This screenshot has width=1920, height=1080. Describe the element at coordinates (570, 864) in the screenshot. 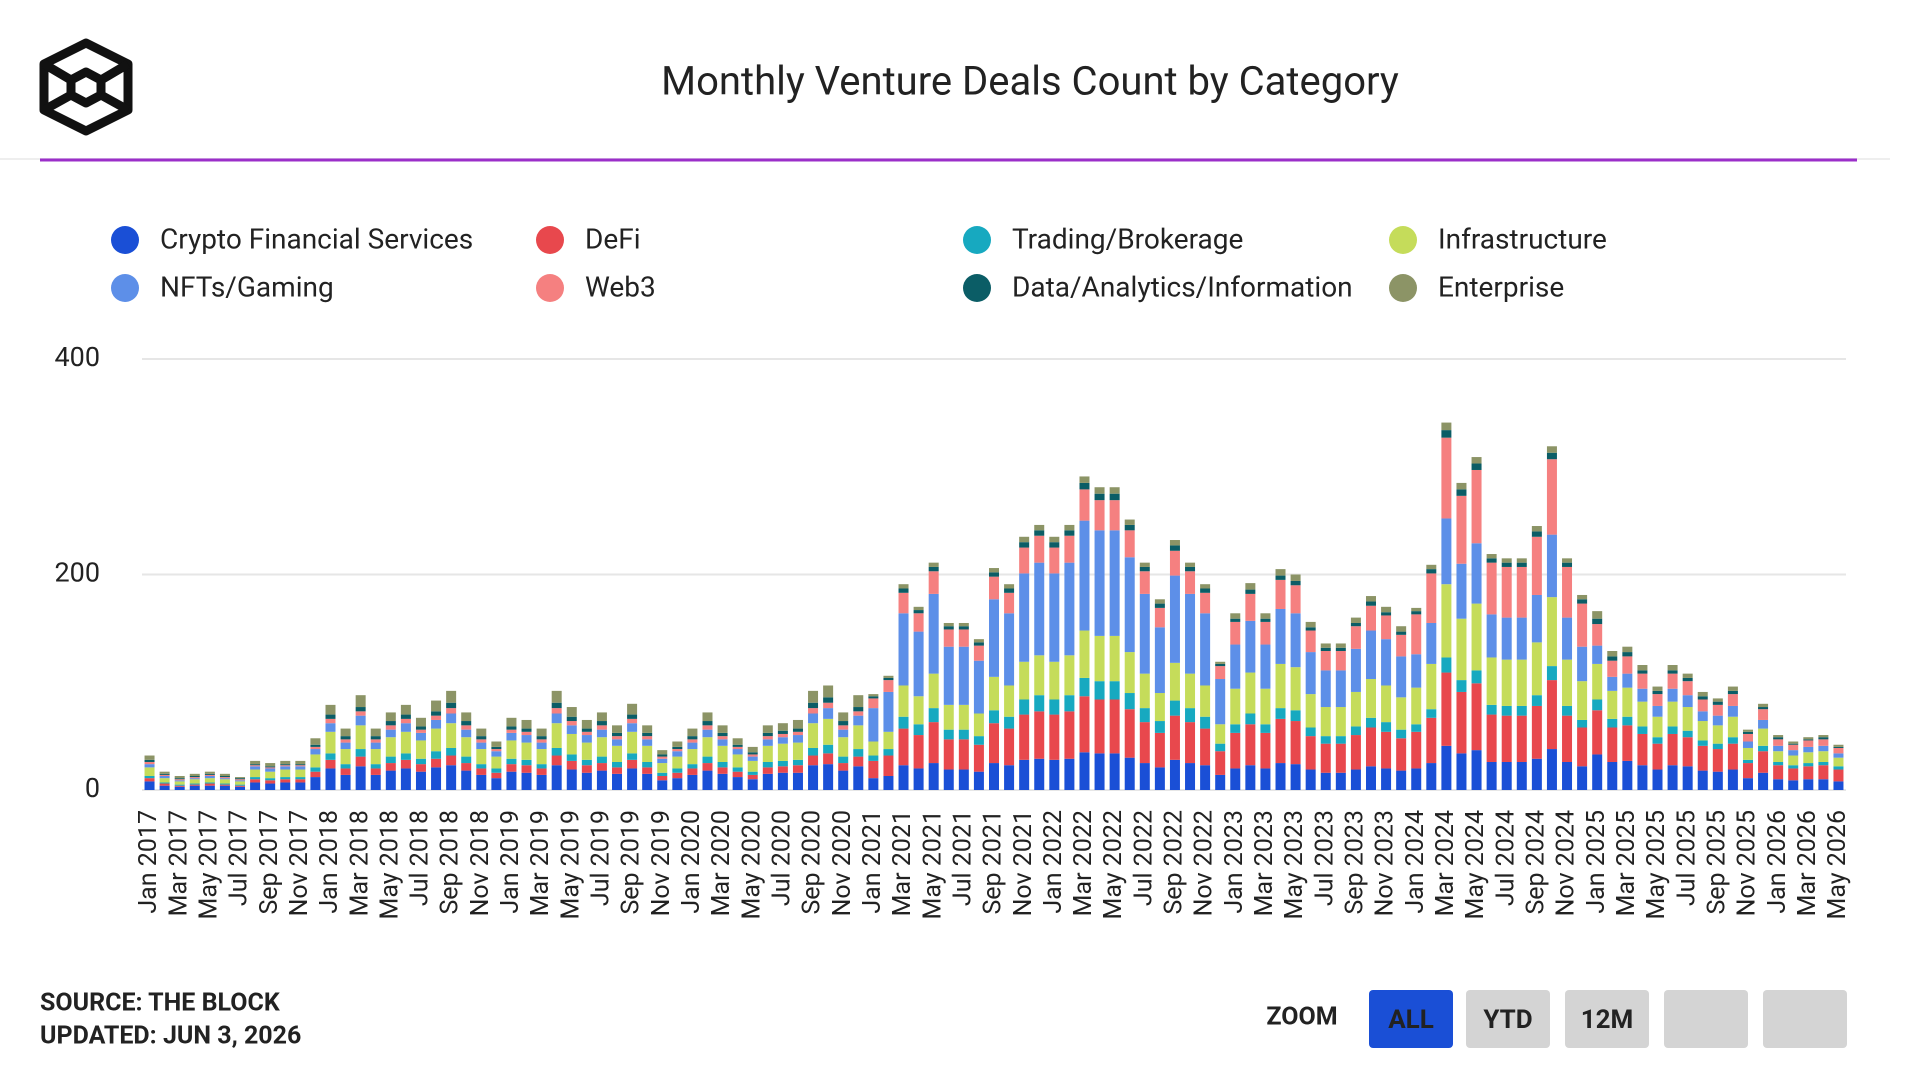

I see `x-tick-label: May 2019` at that location.